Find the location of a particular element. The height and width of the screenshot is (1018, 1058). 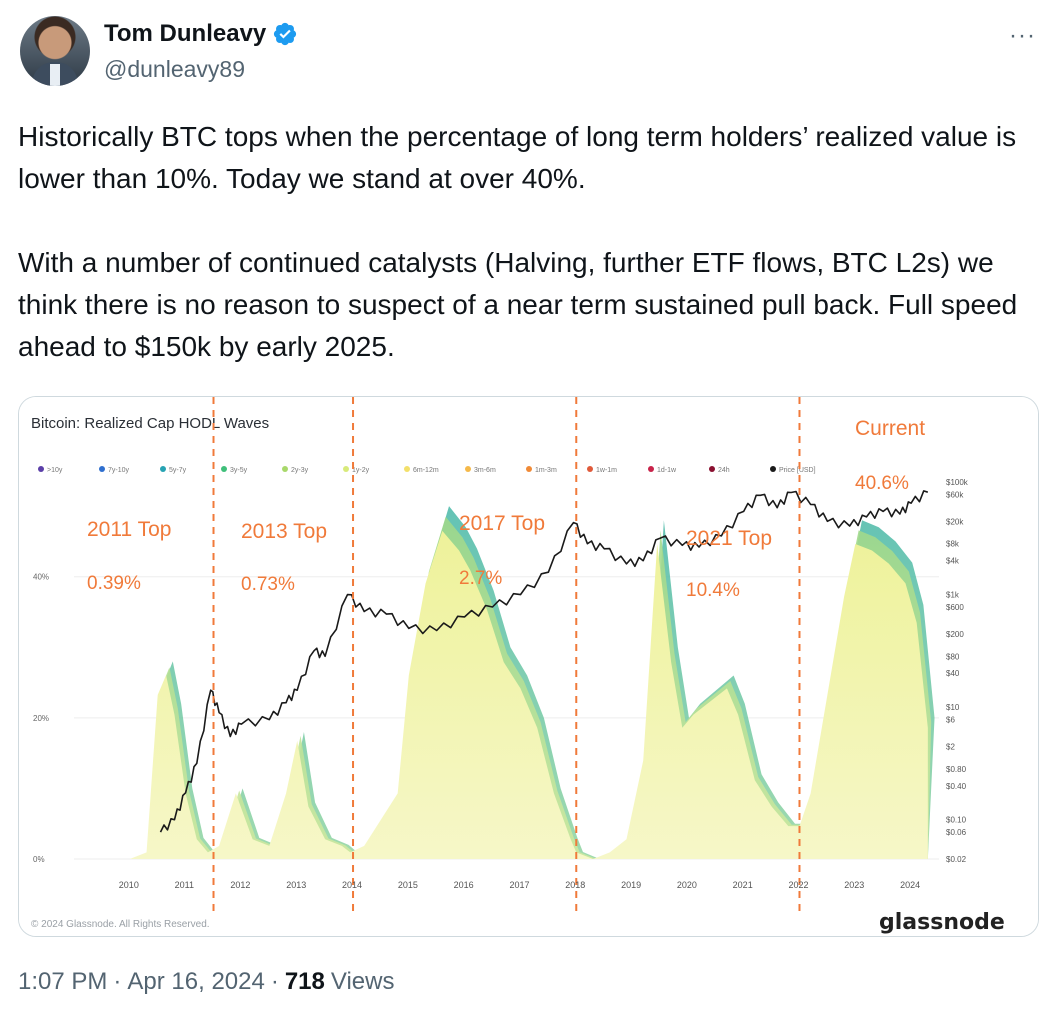

y-right-tick-label: $200 is located at coordinates (955, 634).